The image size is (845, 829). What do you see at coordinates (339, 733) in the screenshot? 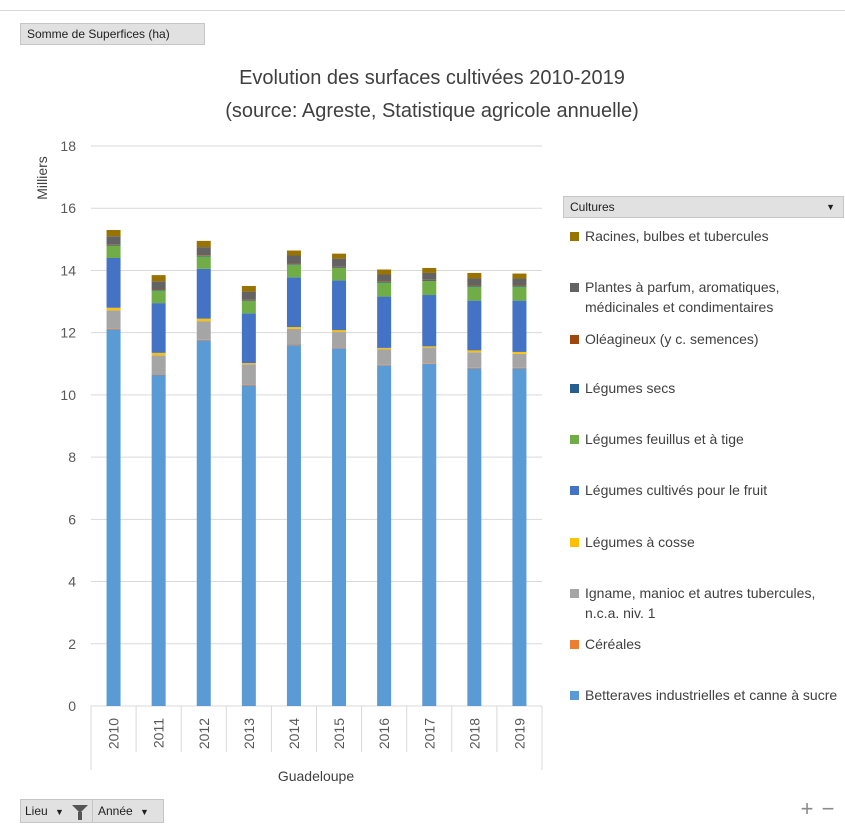
I see `x-tick-label: 2015` at bounding box center [339, 733].